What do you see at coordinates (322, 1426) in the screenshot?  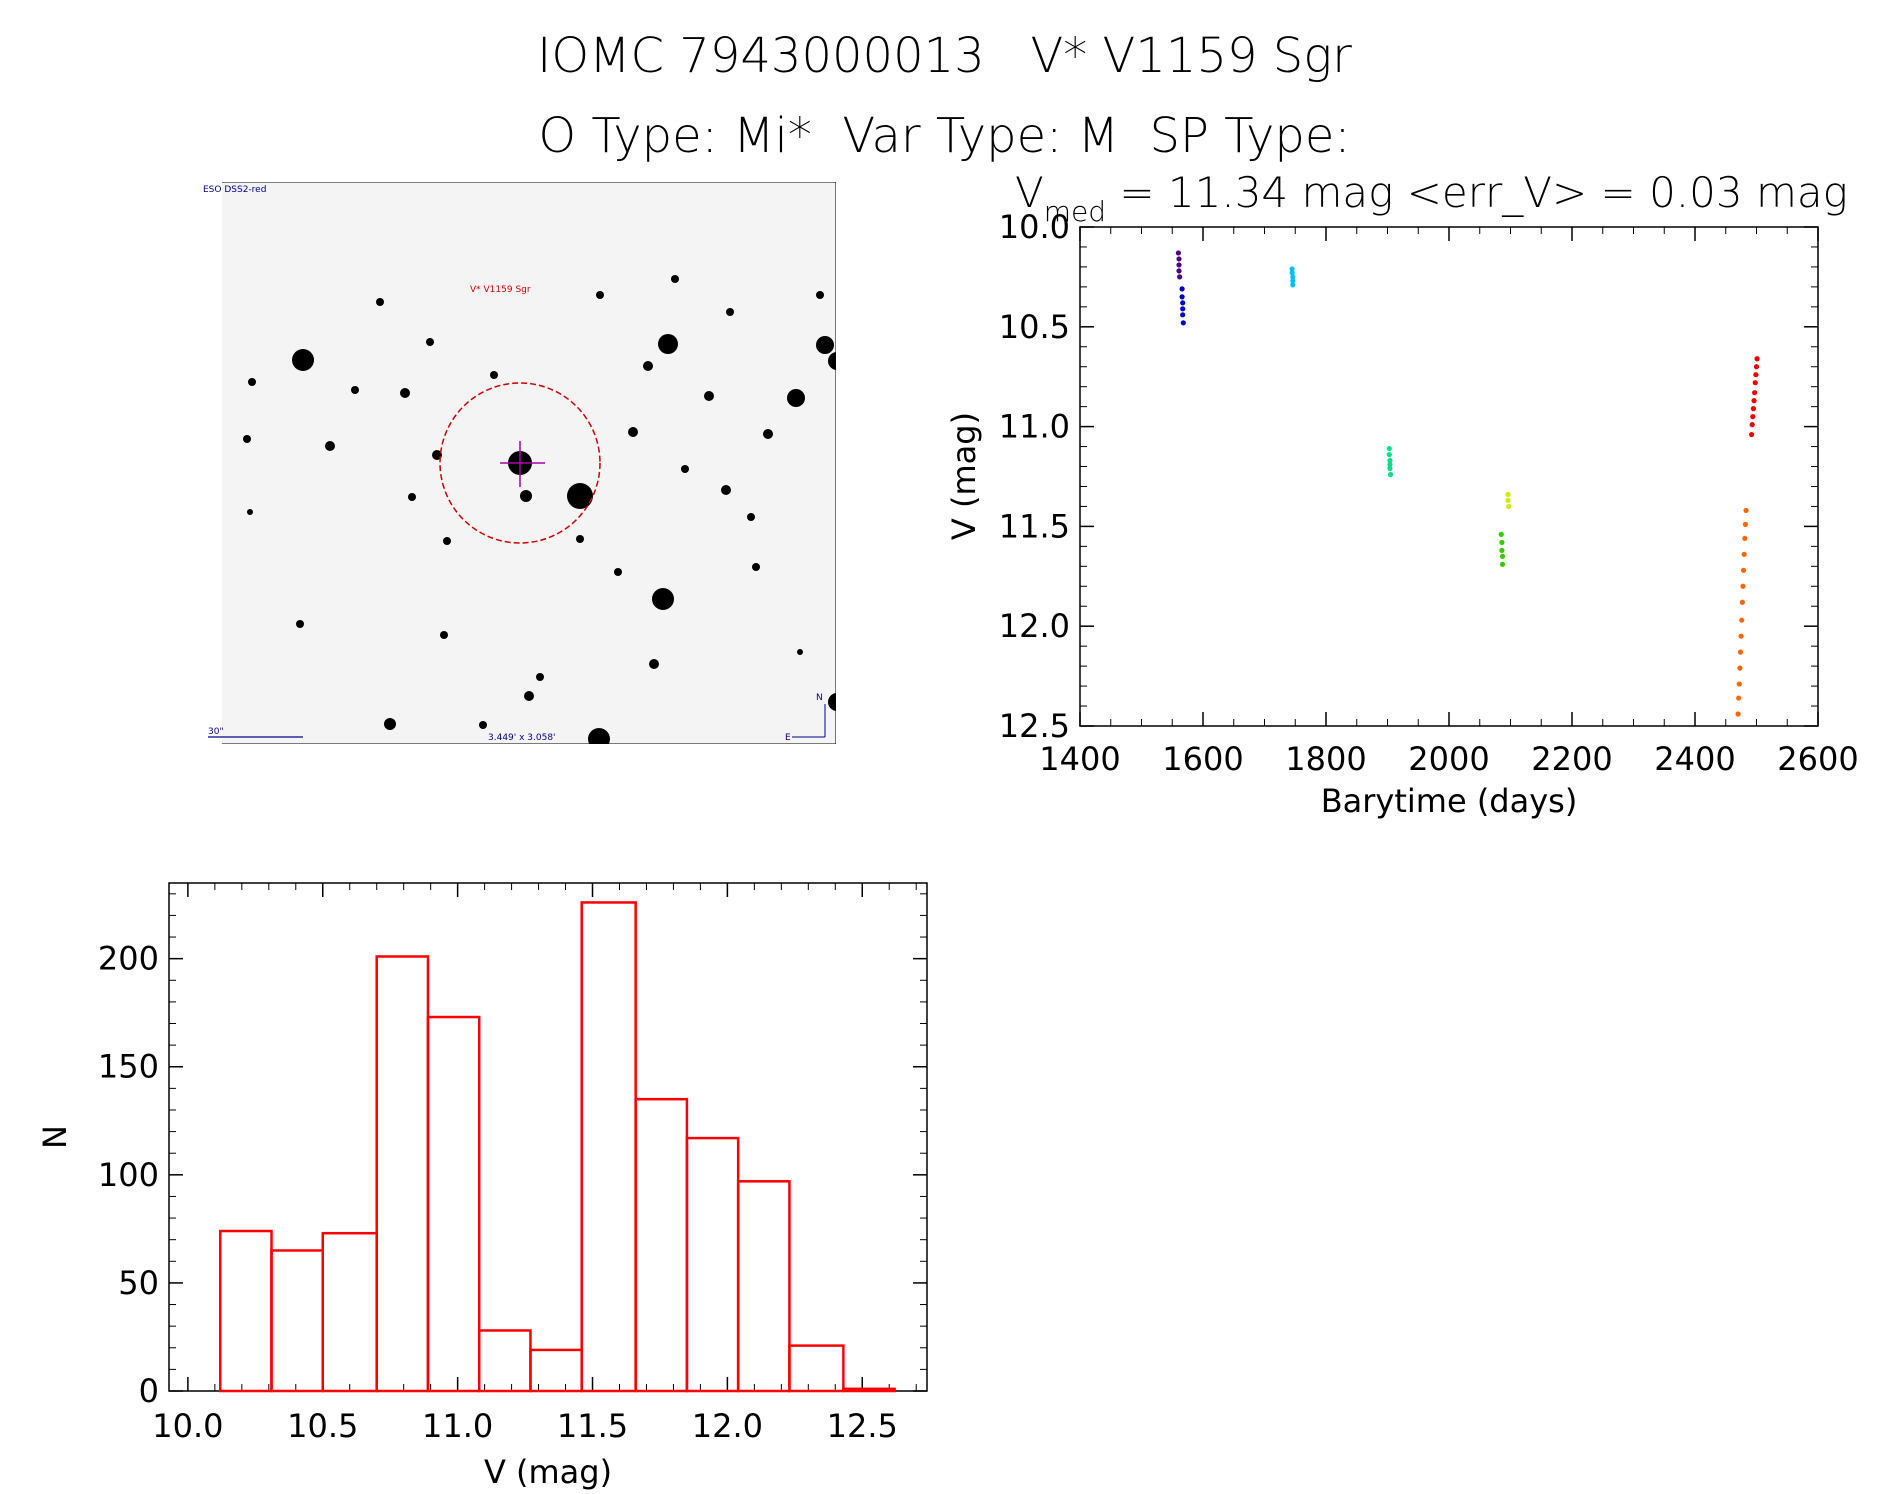 I see `hist-x-tick-label: 10.5` at bounding box center [322, 1426].